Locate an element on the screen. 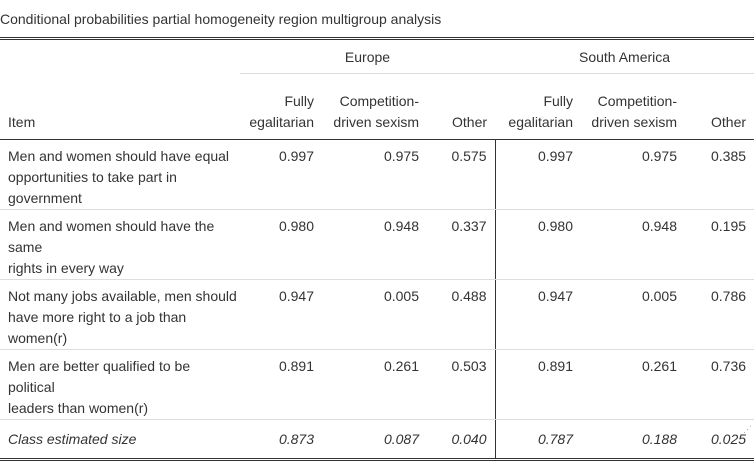 The width and height of the screenshot is (754, 461). eu-other-cell: 0.575 is located at coordinates (461, 174).